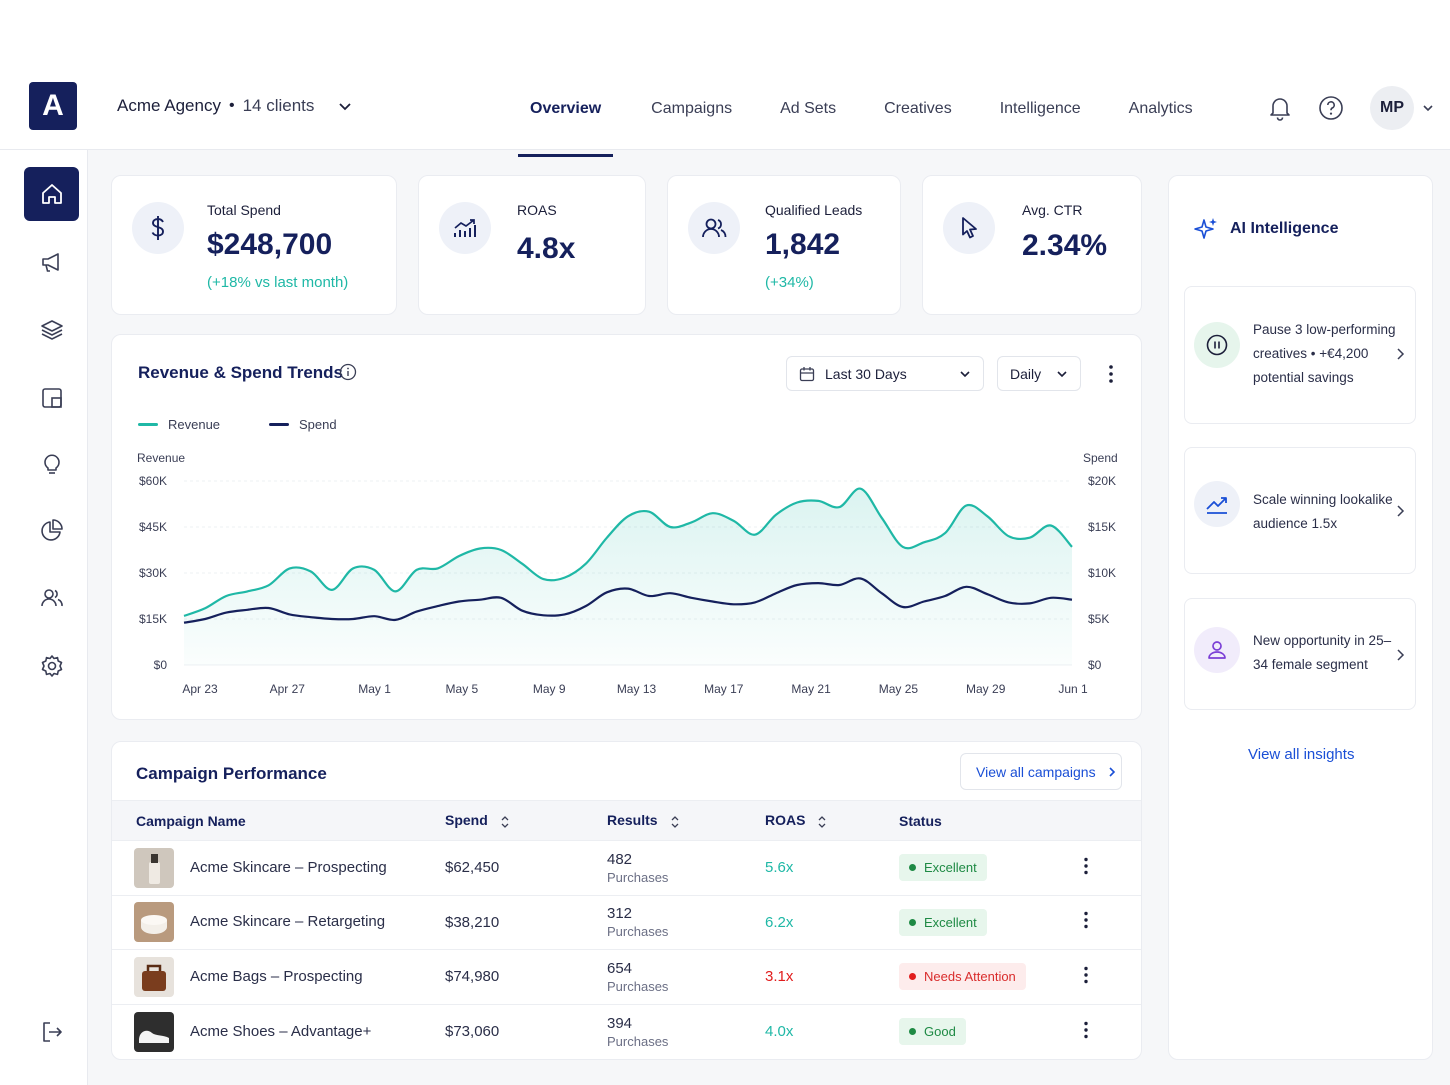  I want to click on megaphone-icon, so click(50, 262).